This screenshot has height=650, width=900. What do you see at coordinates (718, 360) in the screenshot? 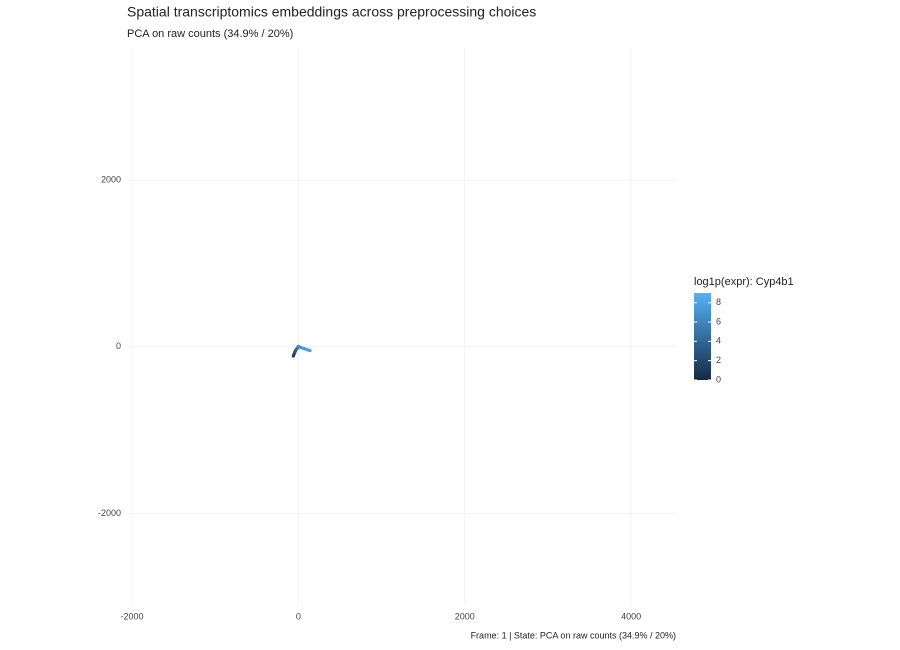
I see `colorbar-tick-label: 2` at bounding box center [718, 360].